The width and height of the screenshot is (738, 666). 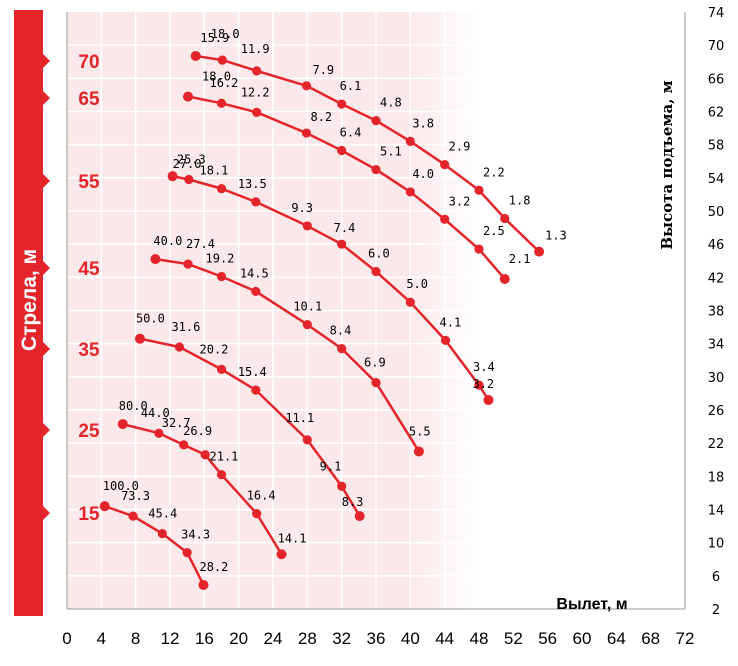 I want to click on data-label: 6.9, so click(x=375, y=363).